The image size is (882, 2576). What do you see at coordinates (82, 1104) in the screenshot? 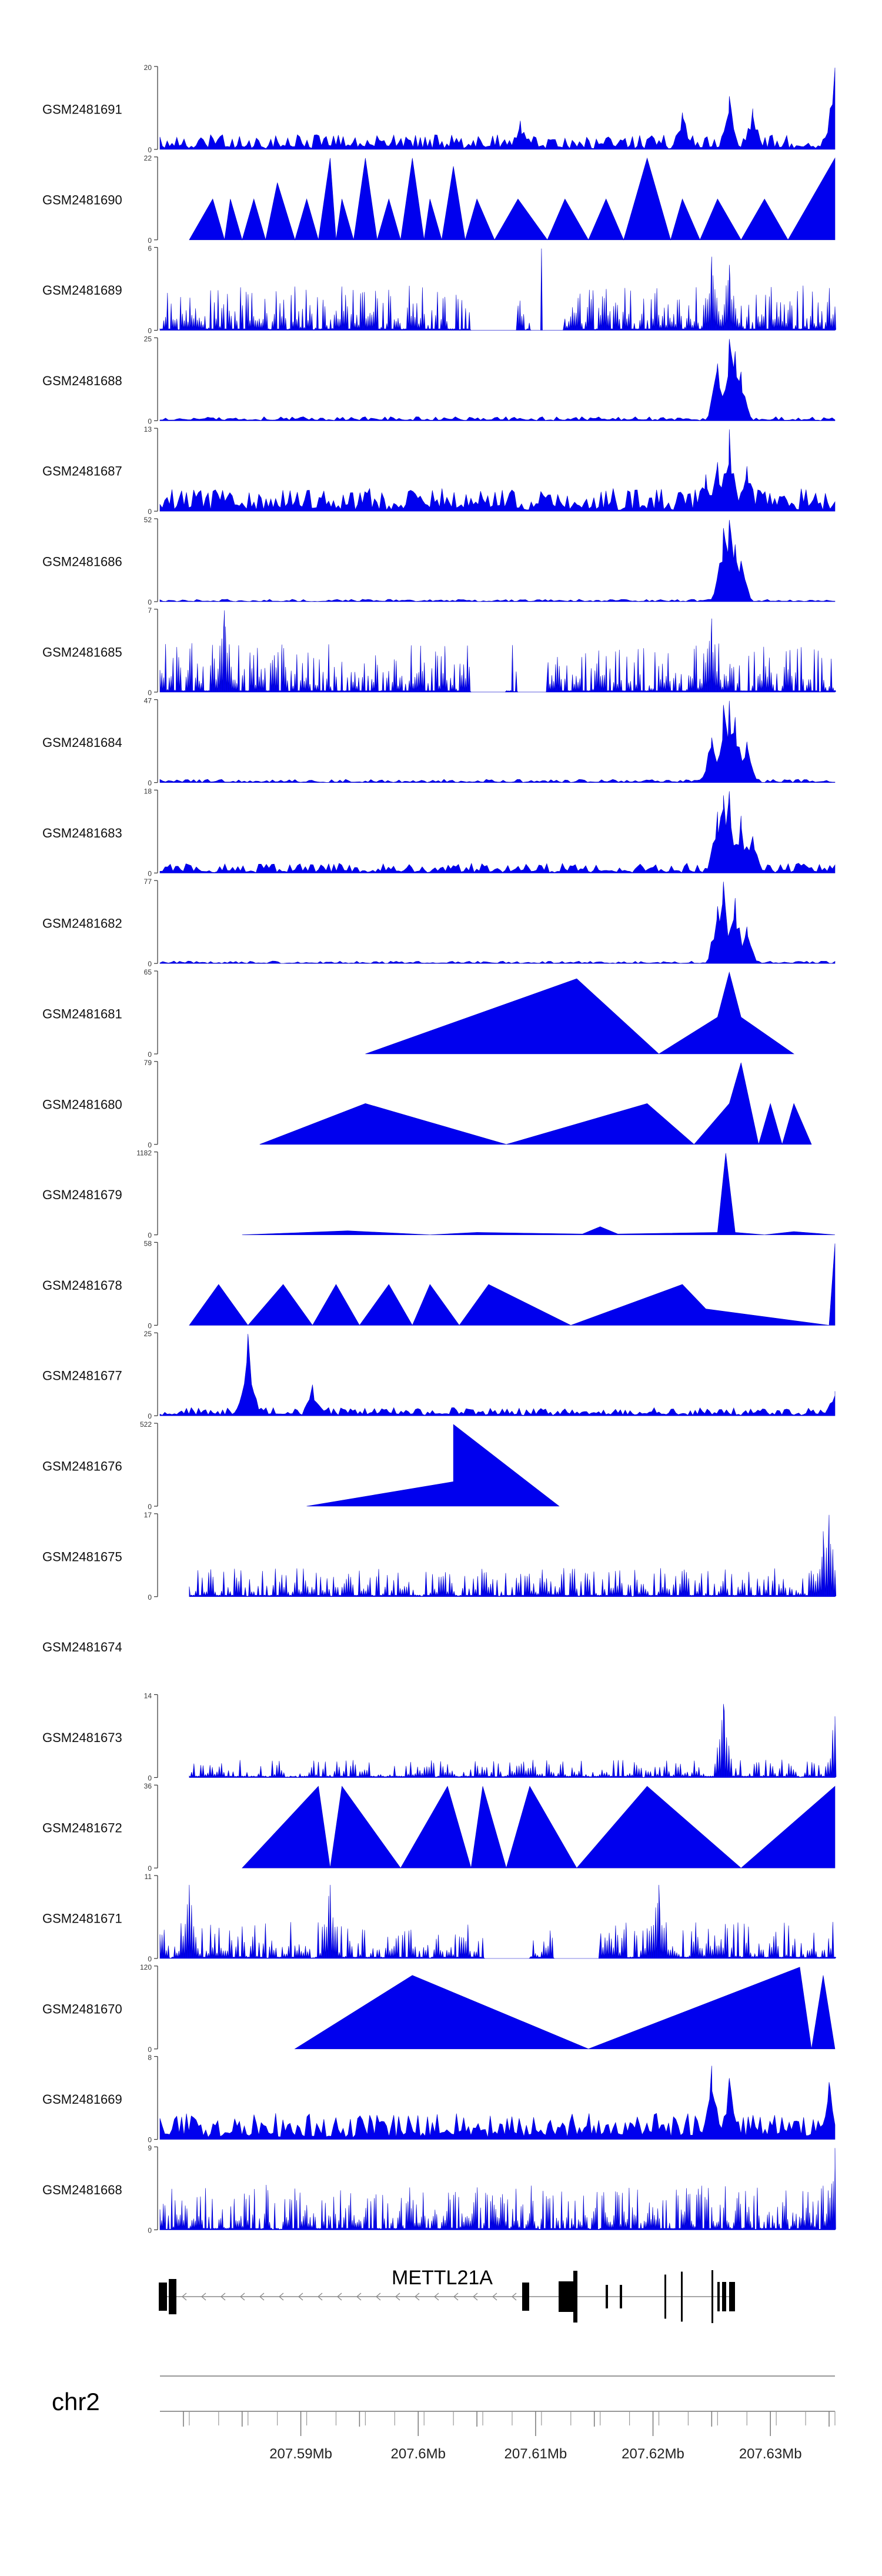
I see `track-label: GSM2481680` at bounding box center [82, 1104].